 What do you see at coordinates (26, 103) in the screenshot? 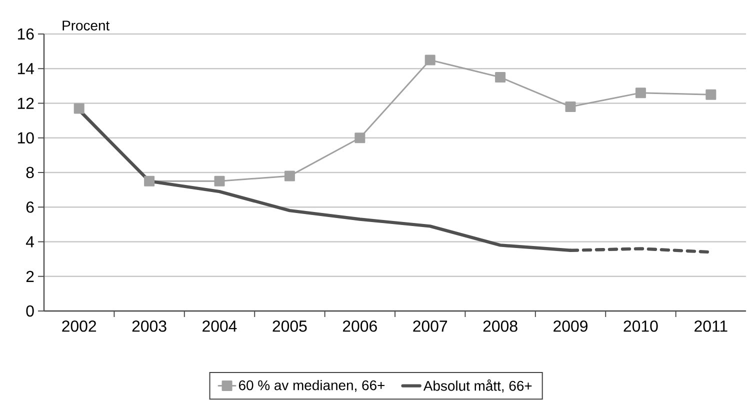
I see `y-tick-label: 12` at bounding box center [26, 103].